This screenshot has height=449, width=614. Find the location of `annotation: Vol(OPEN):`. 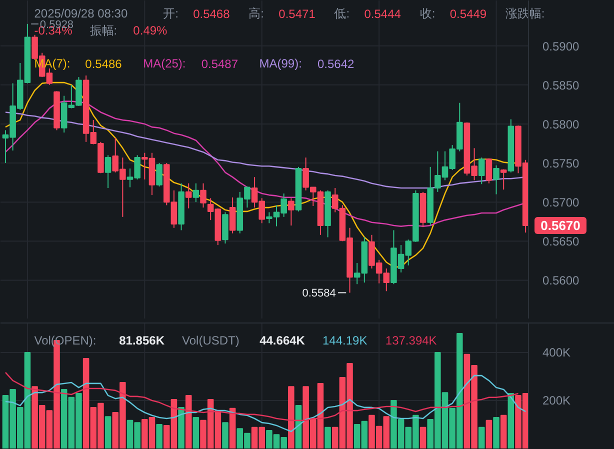

annotation: Vol(OPEN): is located at coordinates (65, 341).